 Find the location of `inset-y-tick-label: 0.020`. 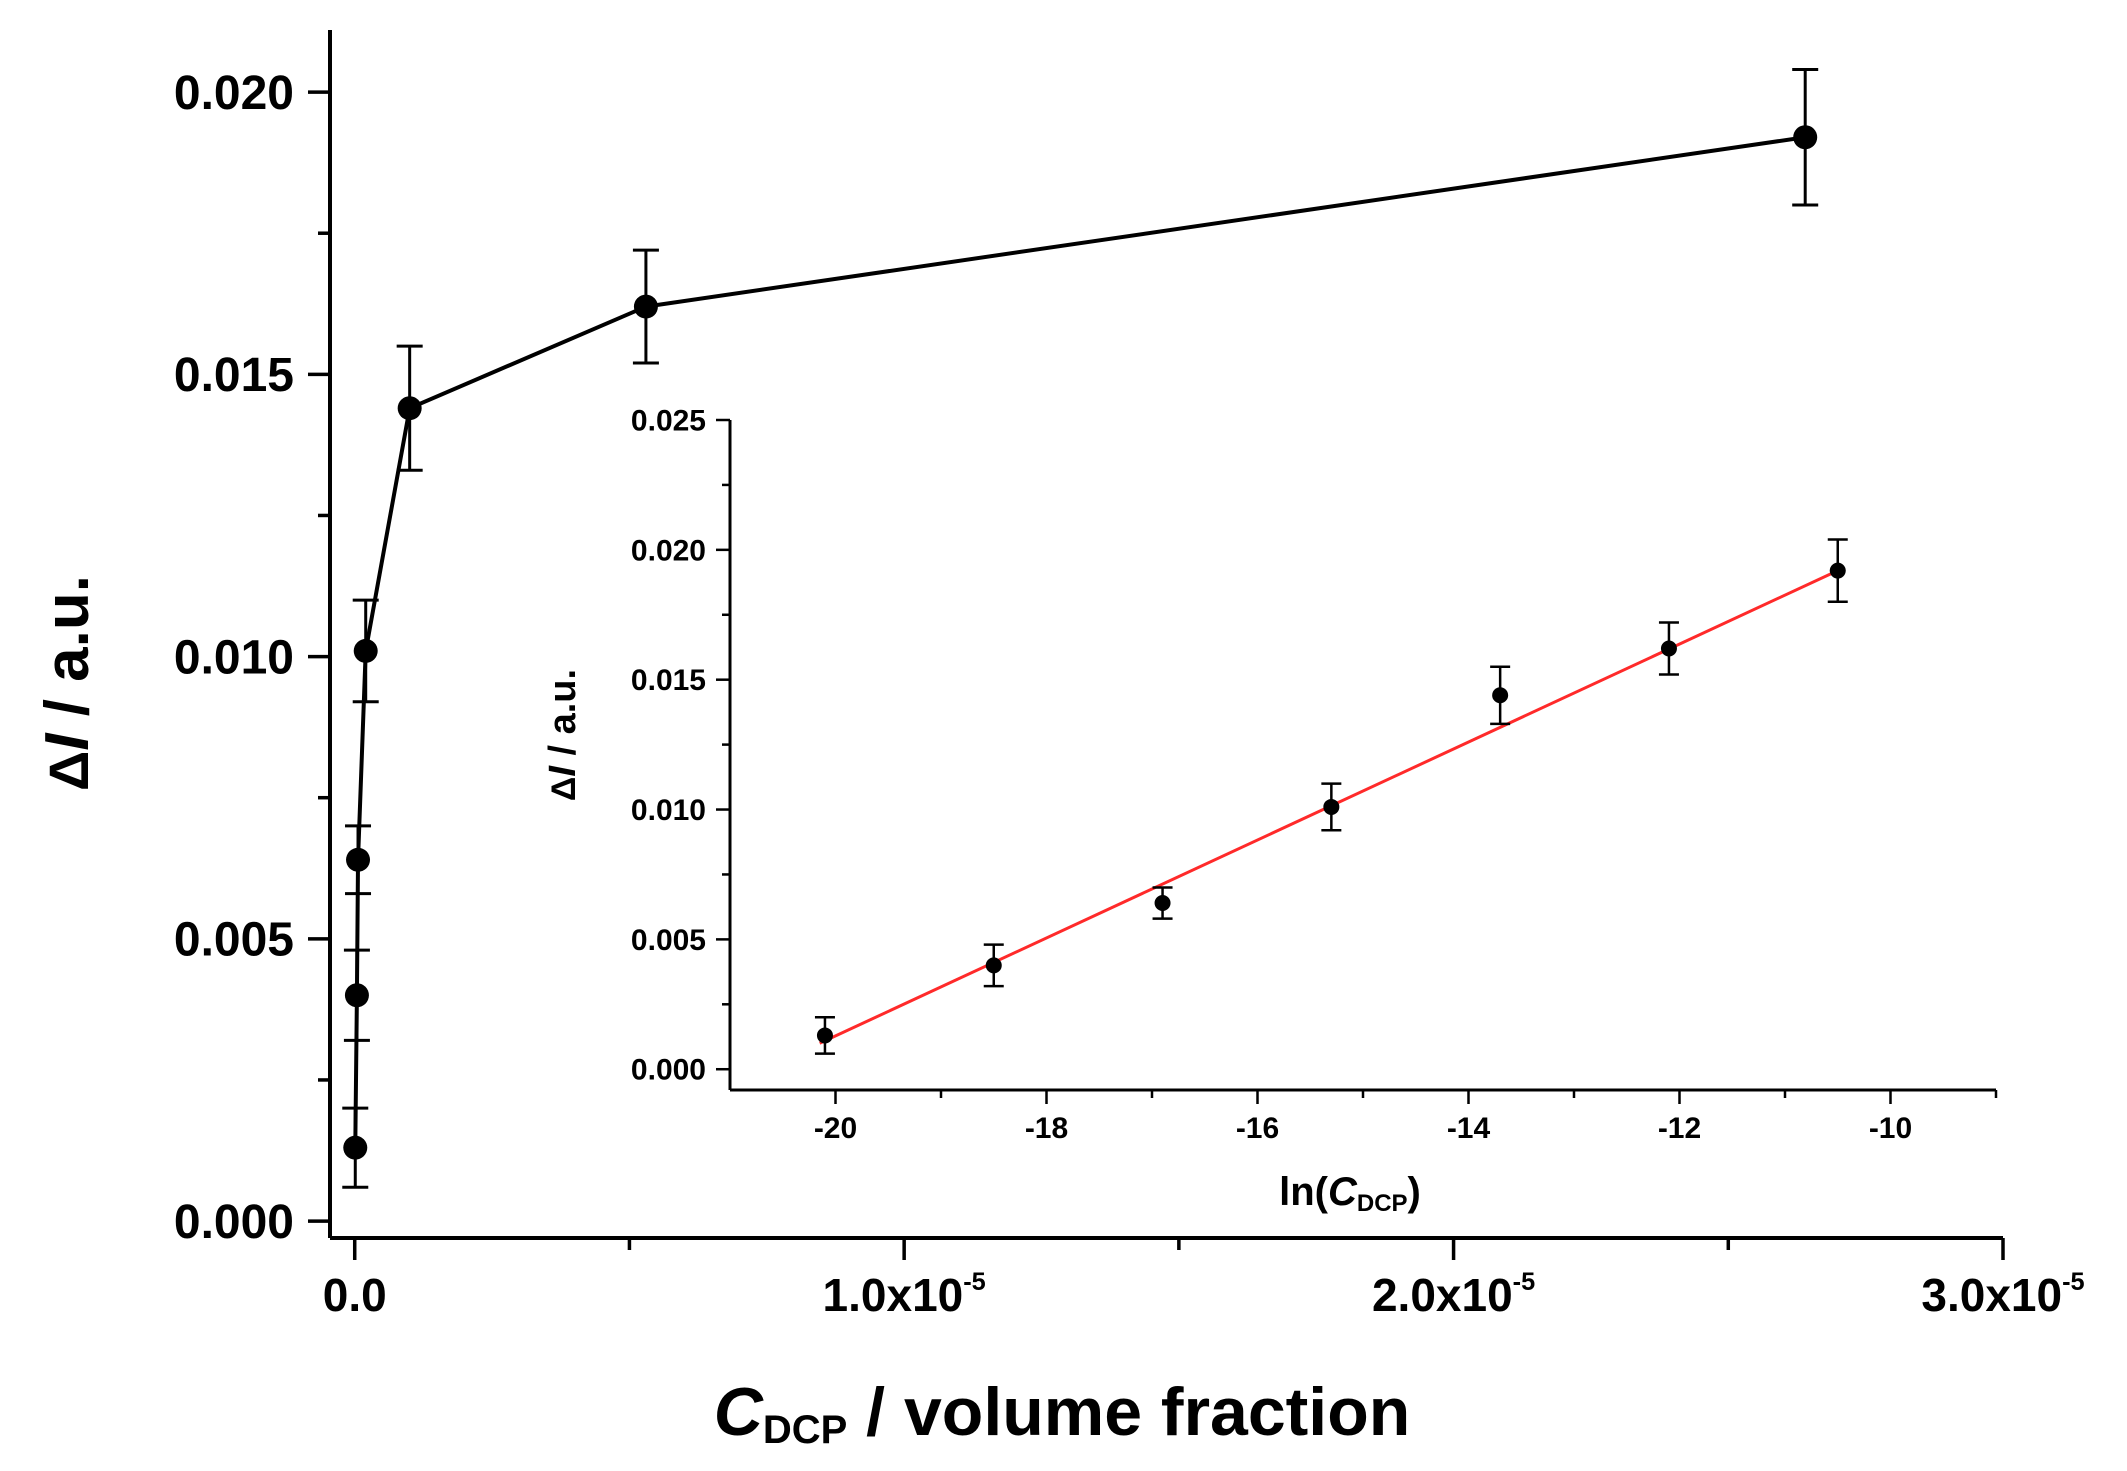

inset-y-tick-label: 0.020 is located at coordinates (668, 550).